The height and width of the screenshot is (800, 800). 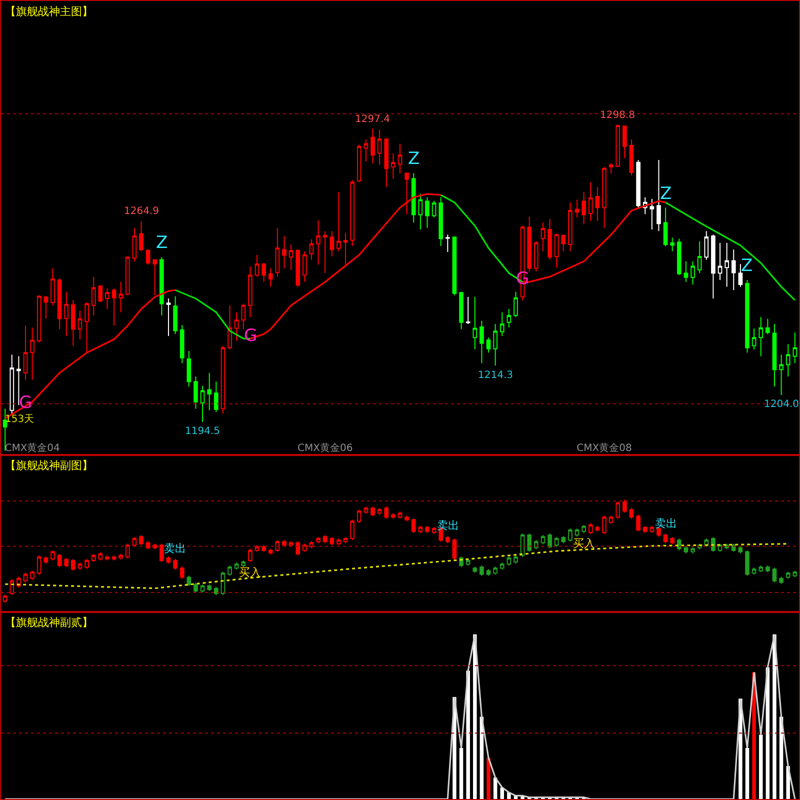 What do you see at coordinates (202, 431) in the screenshot?
I see `annotation: 1194.5` at bounding box center [202, 431].